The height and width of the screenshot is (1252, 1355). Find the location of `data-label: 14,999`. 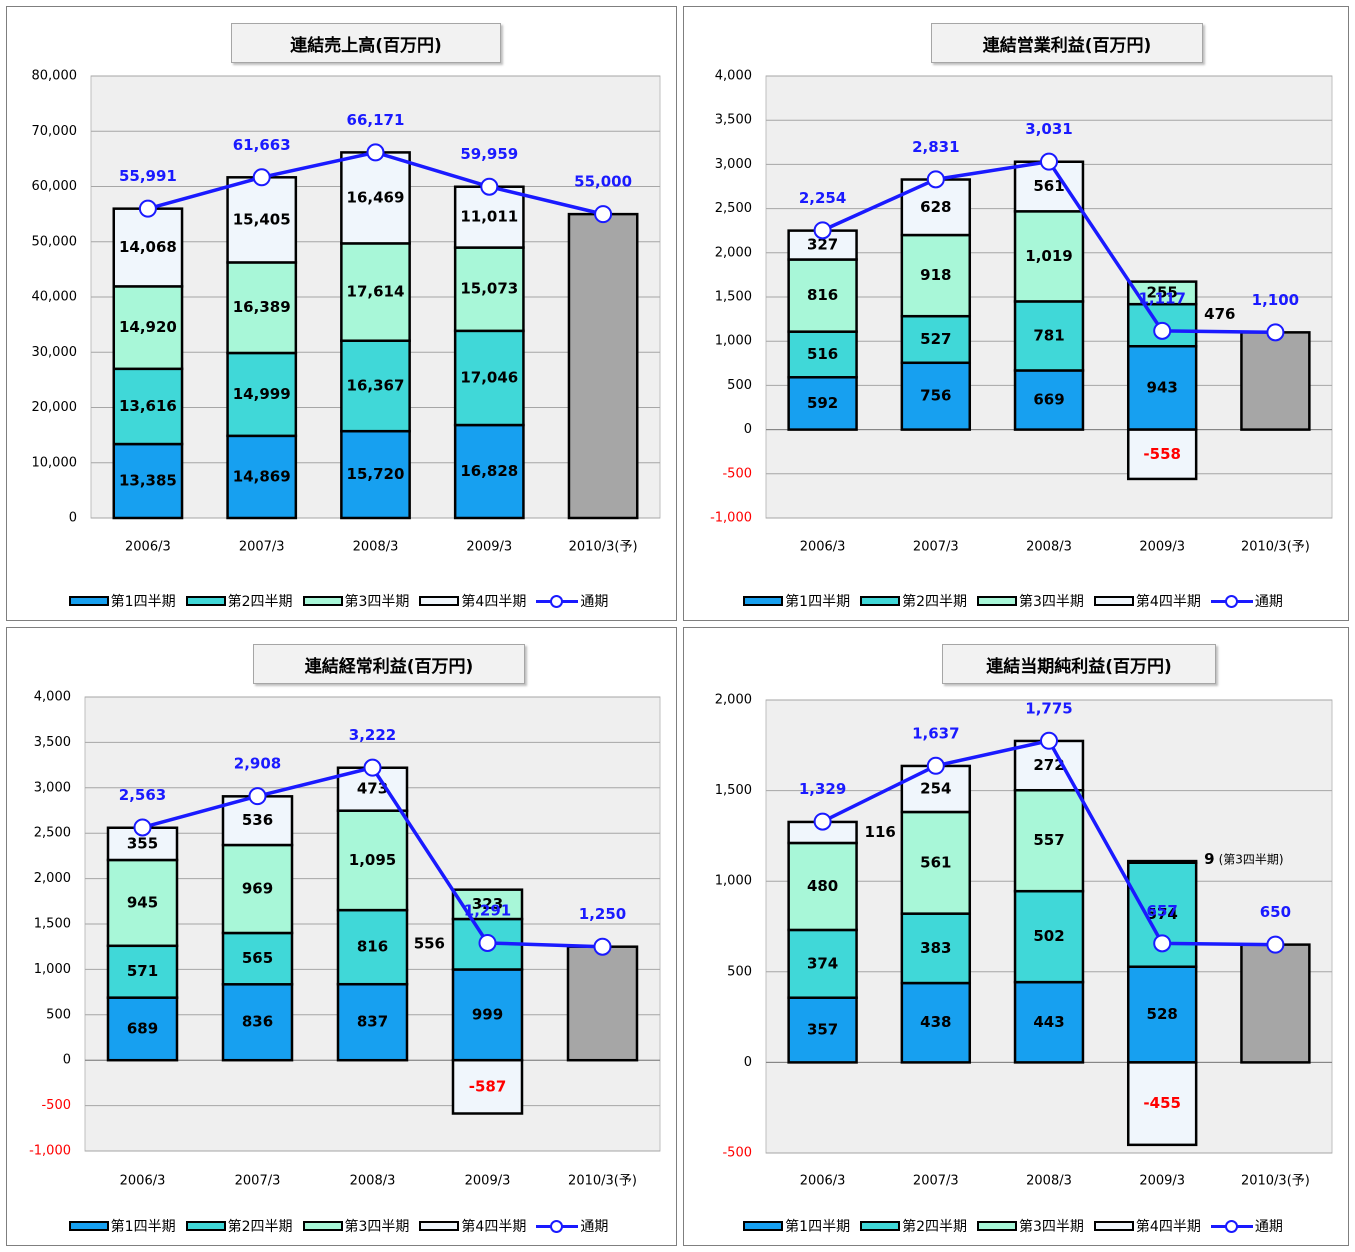

data-label: 14,999 is located at coordinates (262, 394).